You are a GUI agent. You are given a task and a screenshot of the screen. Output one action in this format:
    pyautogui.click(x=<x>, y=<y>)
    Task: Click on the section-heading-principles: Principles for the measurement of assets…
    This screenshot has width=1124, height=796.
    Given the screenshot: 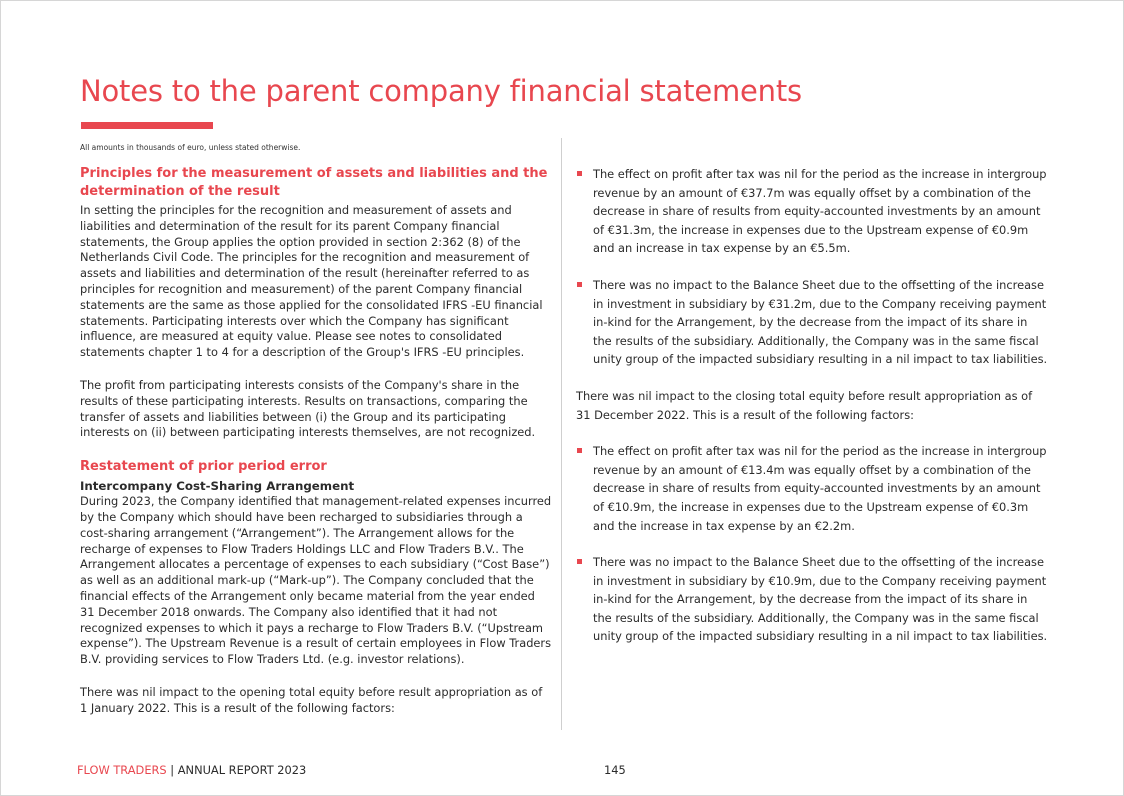 What is the action you would take?
    pyautogui.click(x=314, y=182)
    